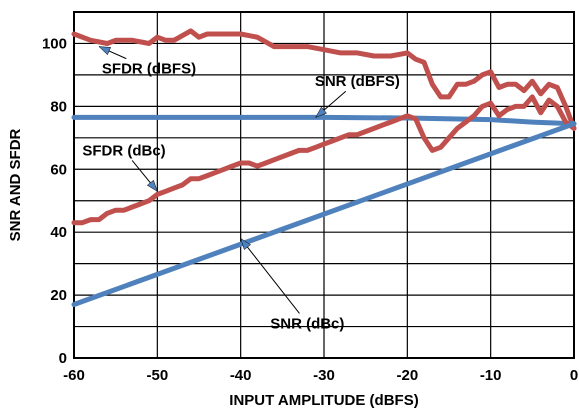  Describe the element at coordinates (54, 201) in the screenshot. I see `y-tick-labels: 0 20 40 60 80 100` at that location.